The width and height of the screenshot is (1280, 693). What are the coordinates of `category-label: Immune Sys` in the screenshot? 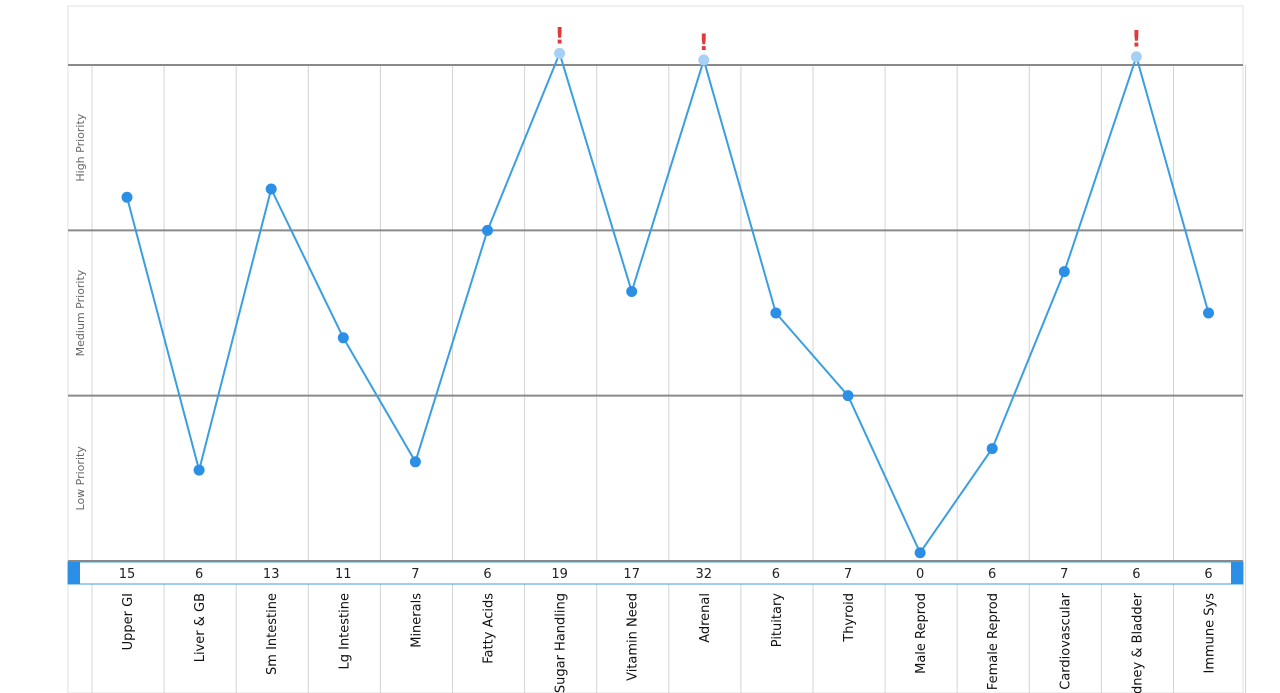 It's located at (1210, 633).